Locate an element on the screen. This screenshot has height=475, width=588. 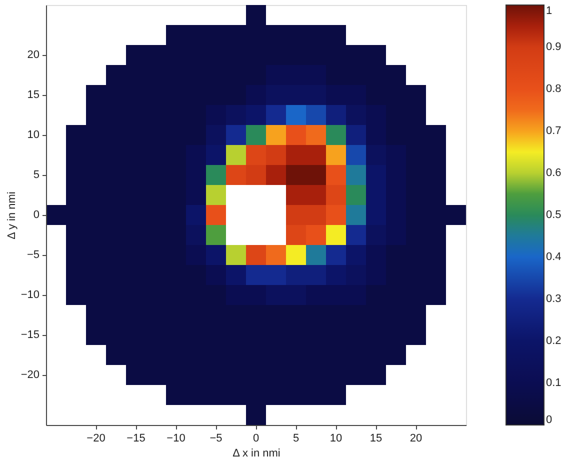
color-bar-label: 0.5 is located at coordinates (554, 215).